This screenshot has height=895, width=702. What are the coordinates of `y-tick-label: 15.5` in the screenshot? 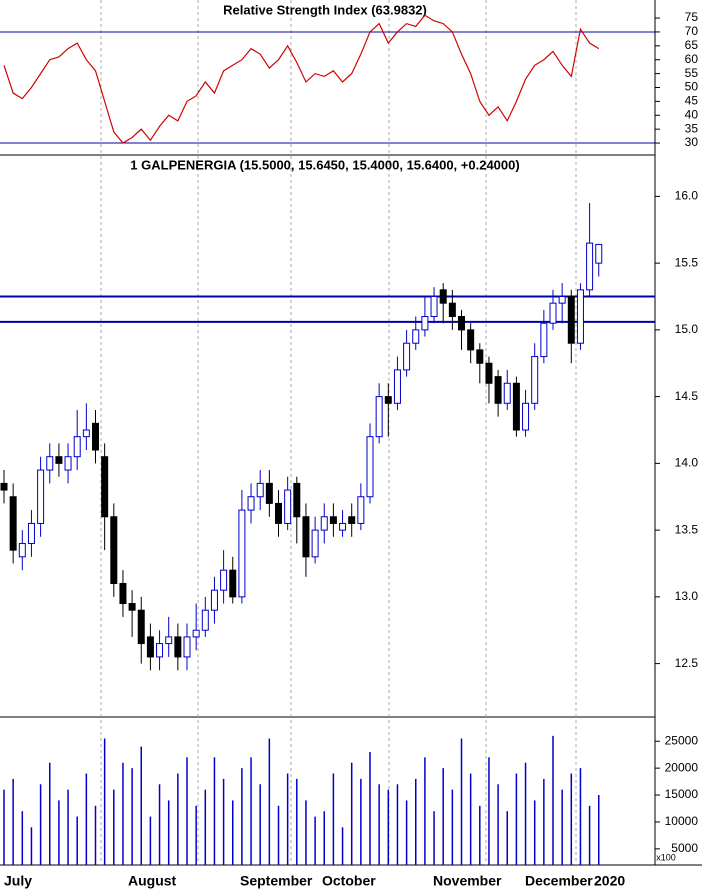 It's located at (687, 262).